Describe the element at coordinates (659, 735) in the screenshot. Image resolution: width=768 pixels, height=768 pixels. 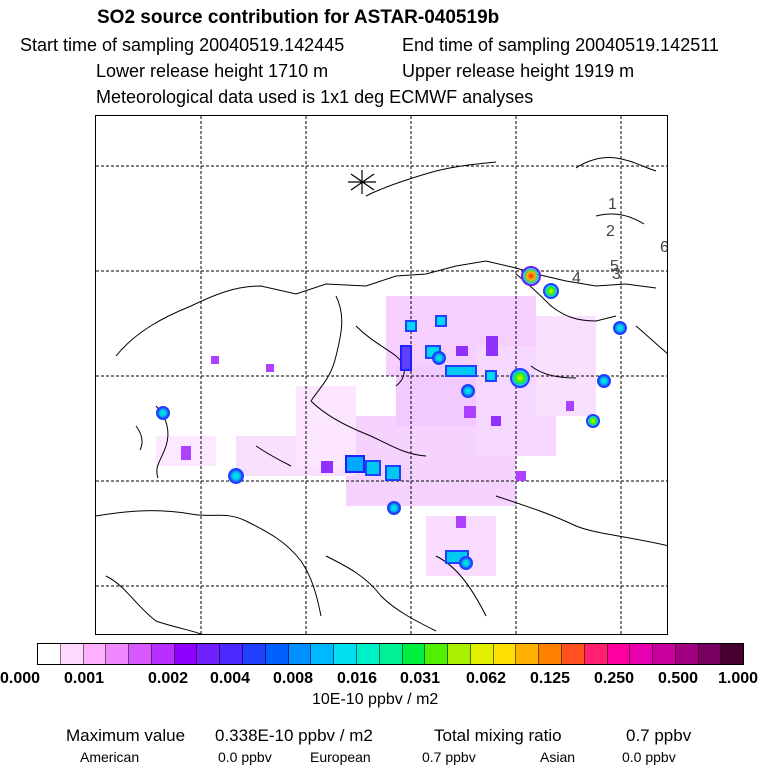
I see `total-mixing-value: 0.7 ppbv` at that location.